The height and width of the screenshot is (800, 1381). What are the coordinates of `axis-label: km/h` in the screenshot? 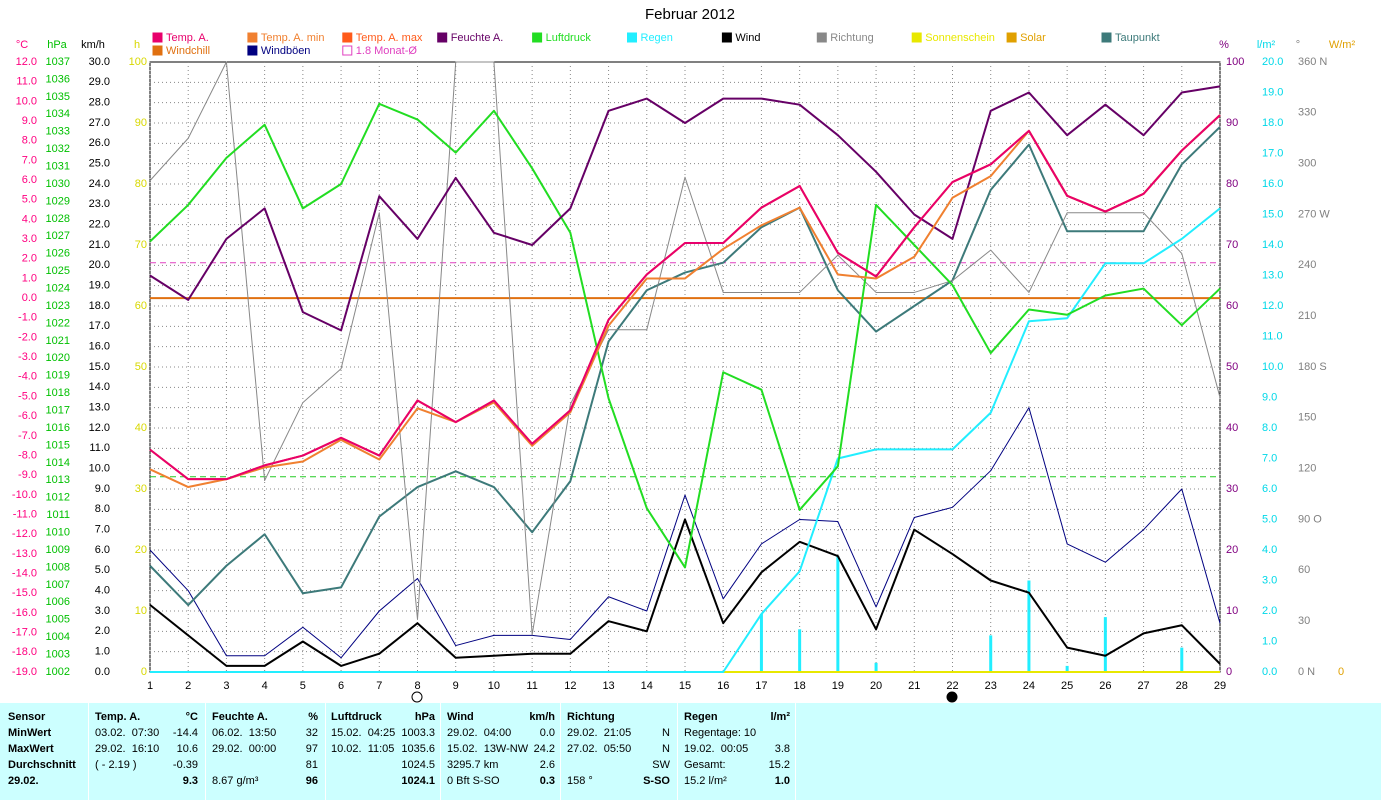 It's located at (93, 45).